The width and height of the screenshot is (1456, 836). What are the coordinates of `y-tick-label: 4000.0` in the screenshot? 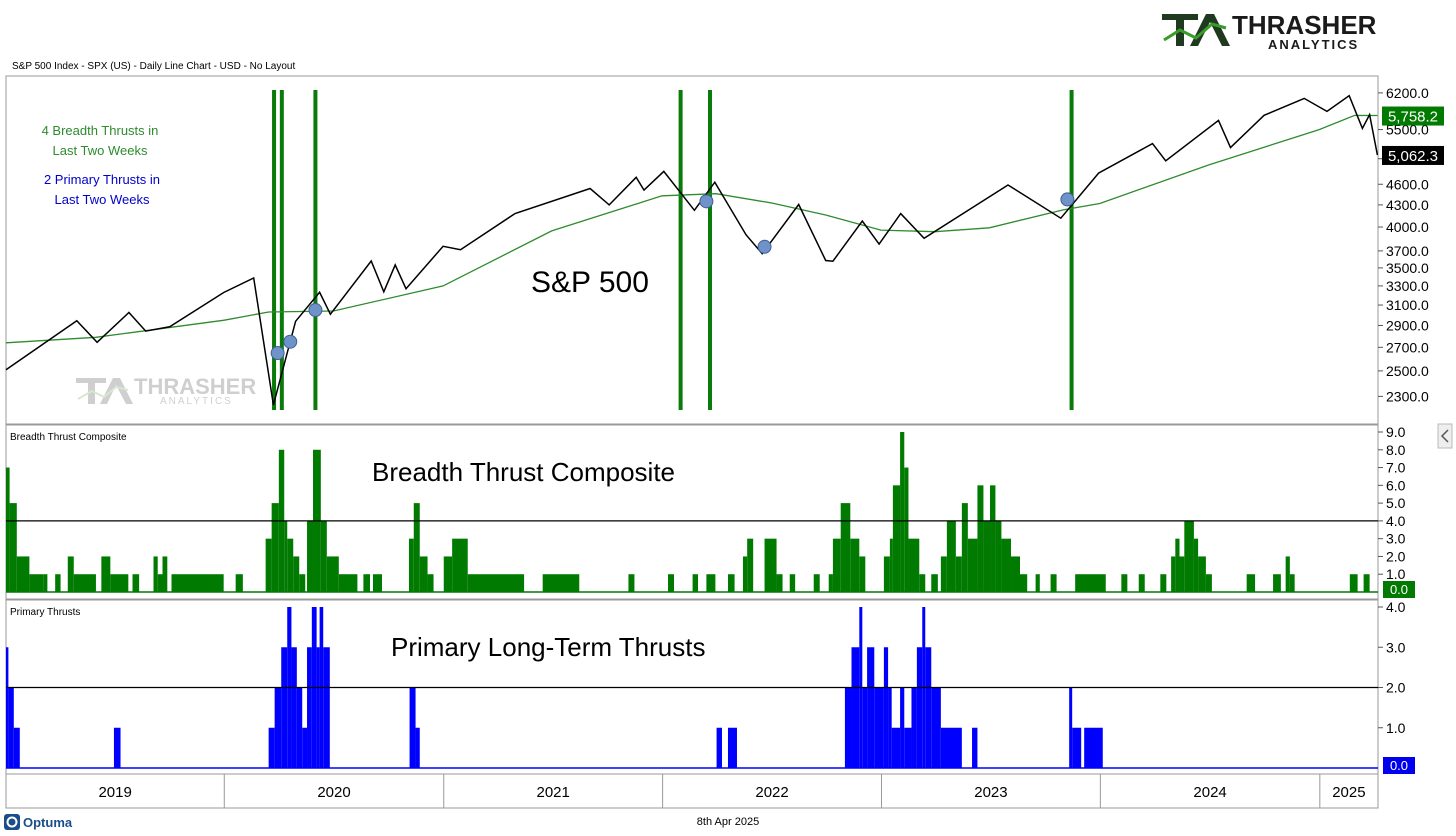 It's located at (1407, 227).